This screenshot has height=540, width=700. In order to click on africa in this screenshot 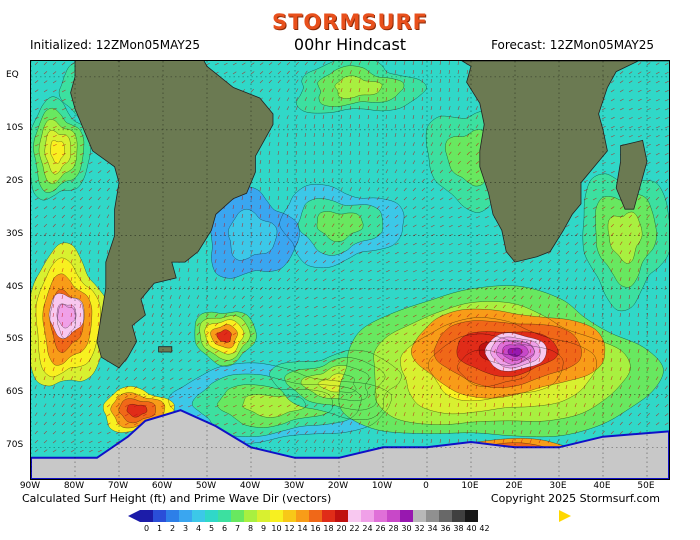, I will do `click(565, 162)`.